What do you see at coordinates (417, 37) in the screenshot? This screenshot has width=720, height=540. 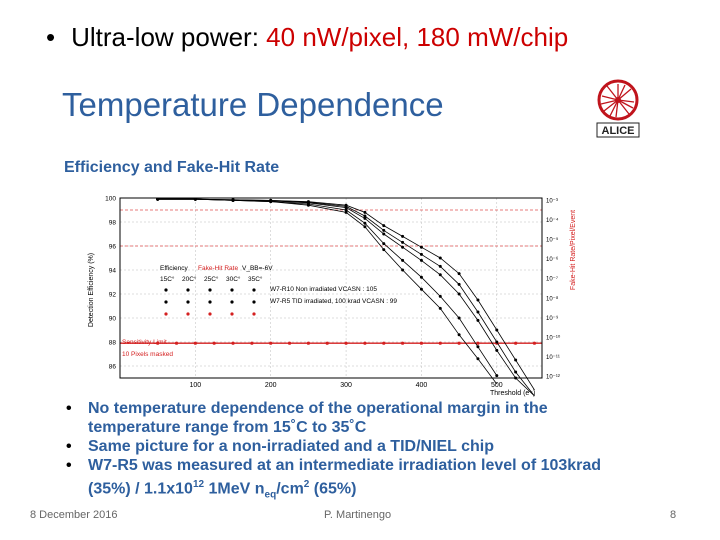 I see `top-bullet-highlight: 40 nW/pixel, 180 mW/chip` at bounding box center [417, 37].